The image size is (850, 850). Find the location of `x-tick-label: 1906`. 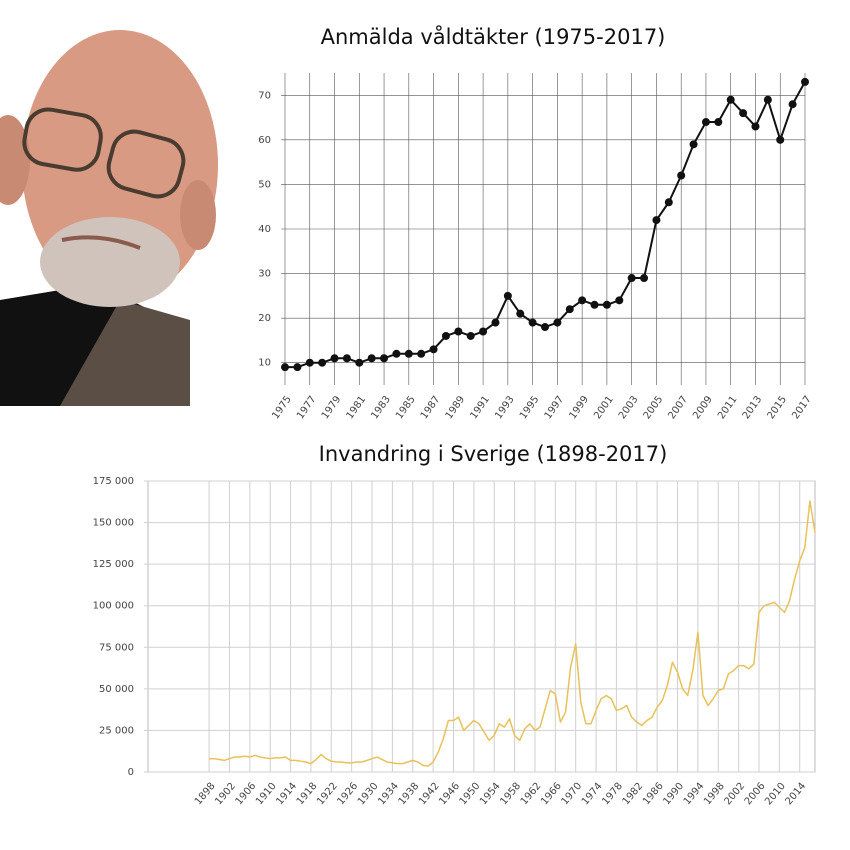

x-tick-label: 1906 is located at coordinates (246, 794).